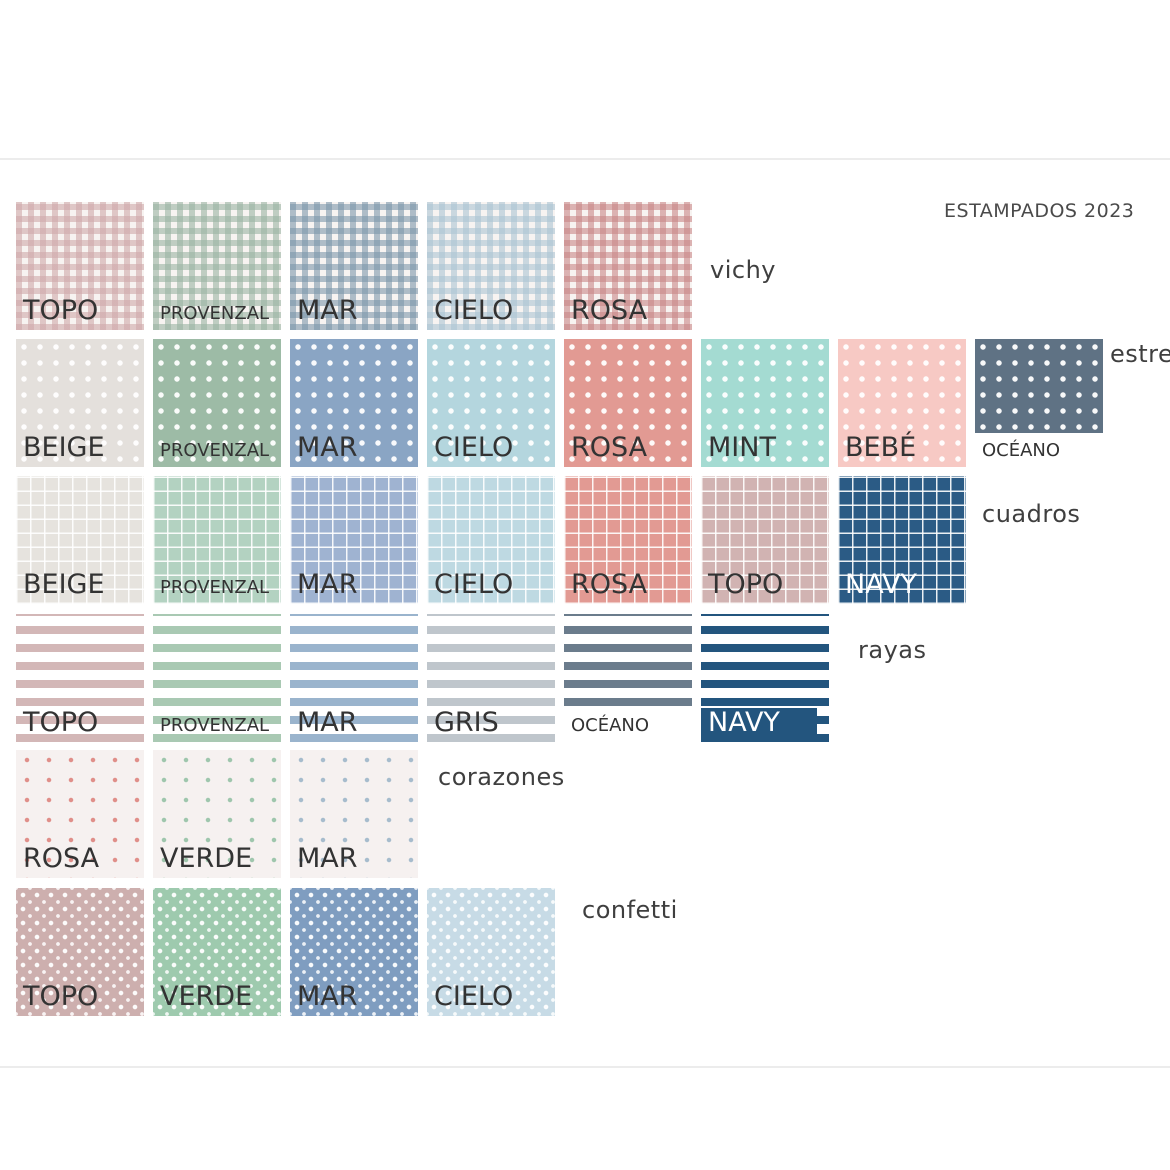 This screenshot has height=1170, width=1170. What do you see at coordinates (80, 678) in the screenshot?
I see `swatch-rayas-topo: TOPO` at bounding box center [80, 678].